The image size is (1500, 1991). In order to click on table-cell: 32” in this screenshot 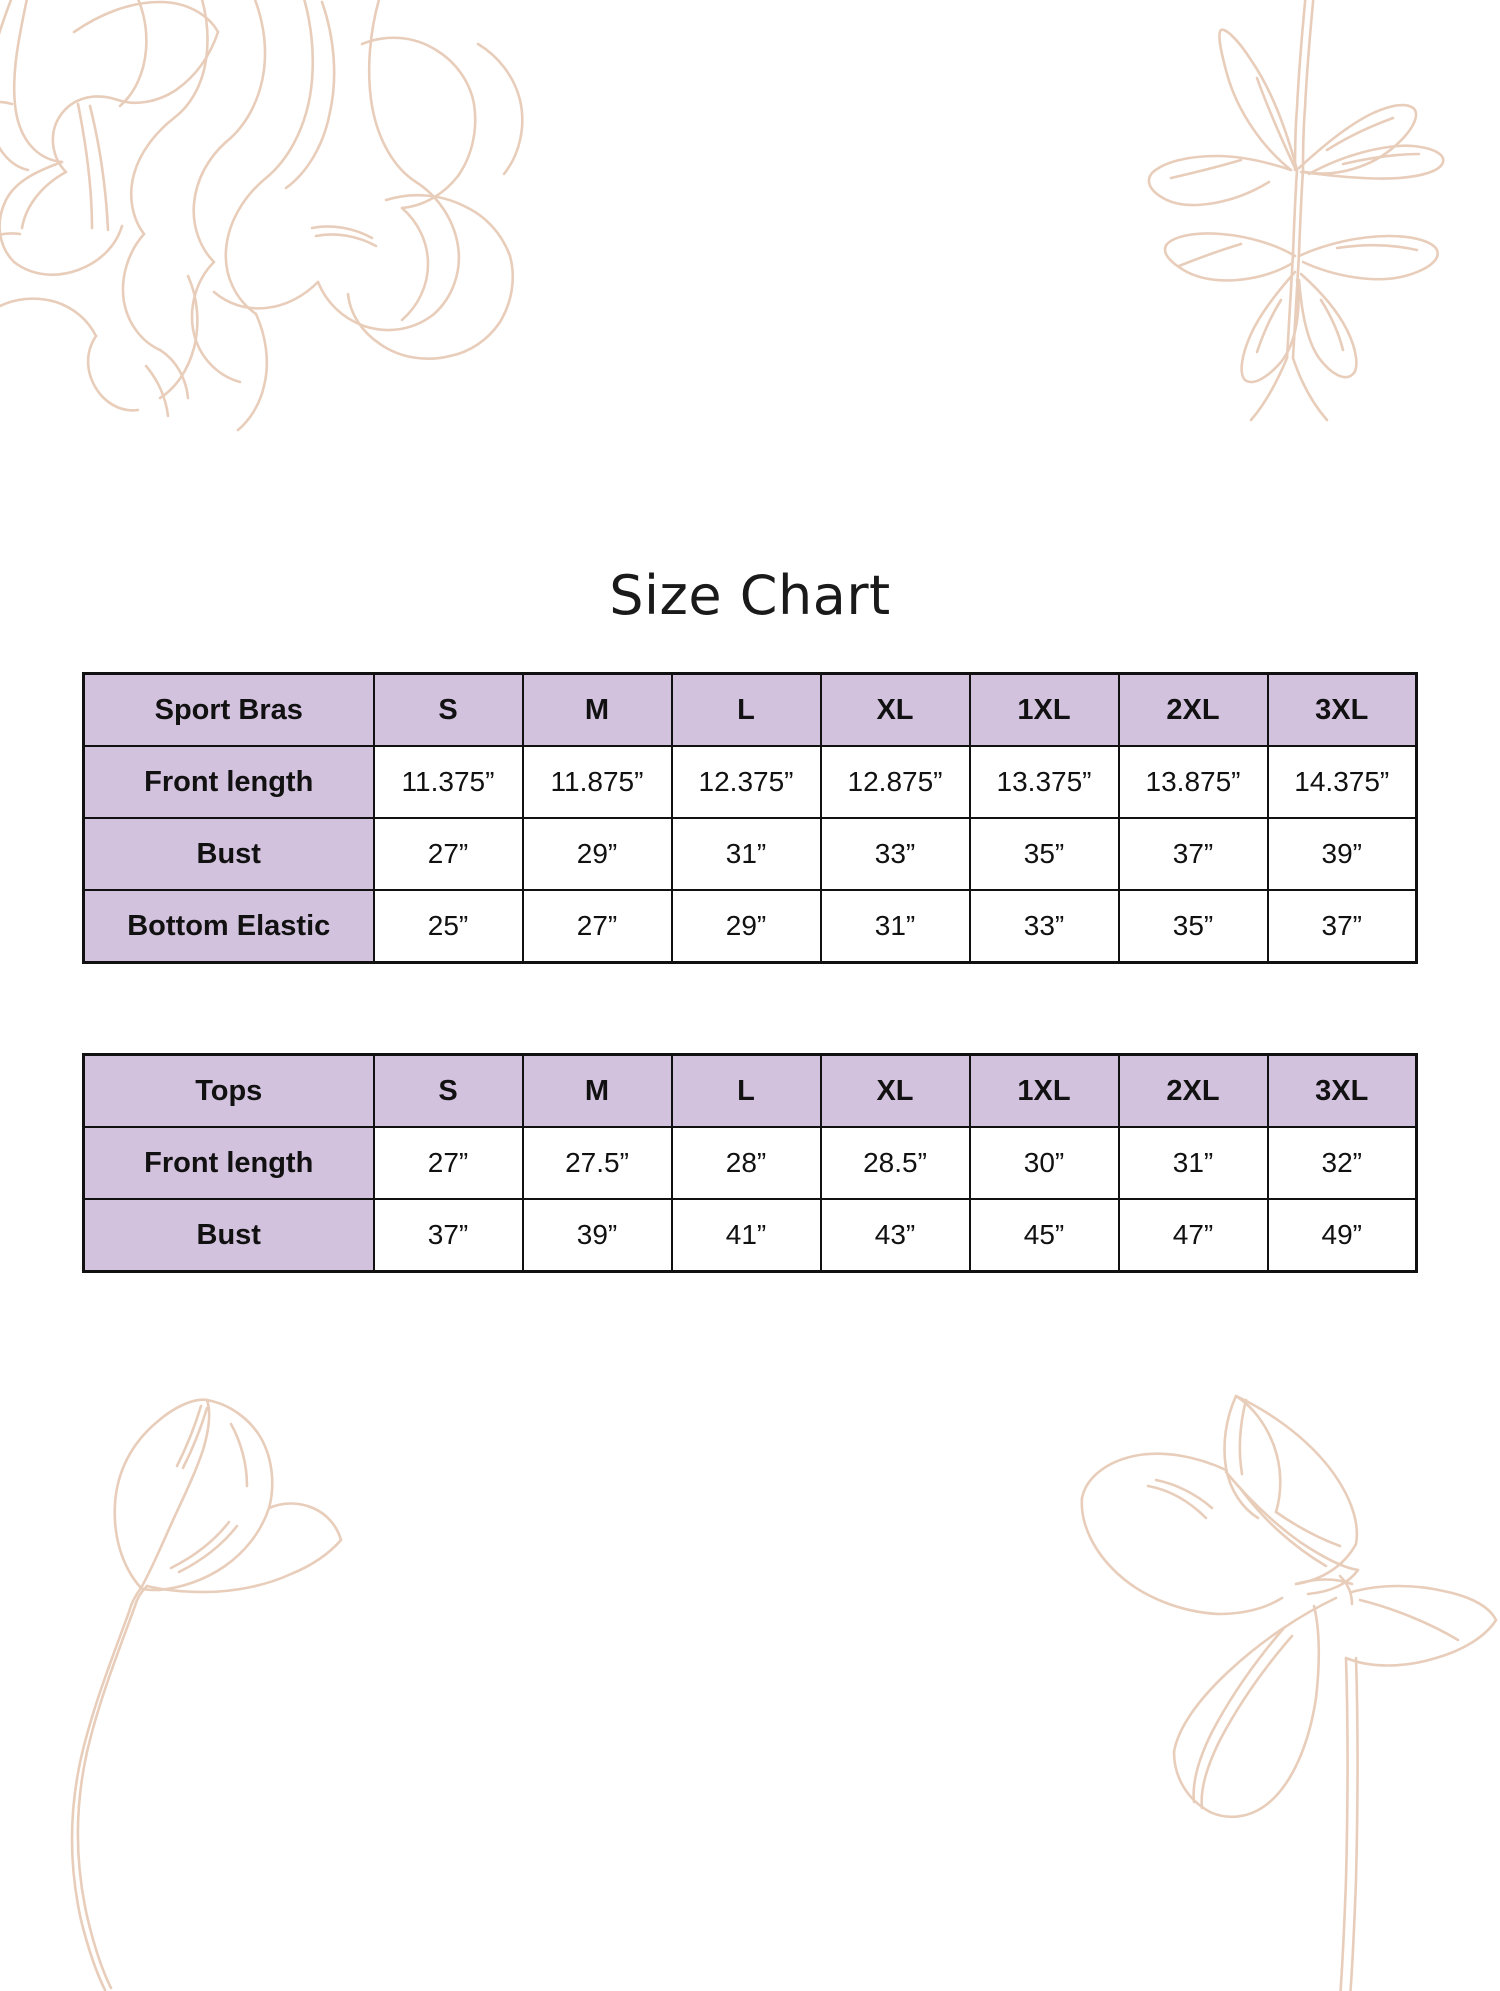, I will do `click(1342, 1163)`.